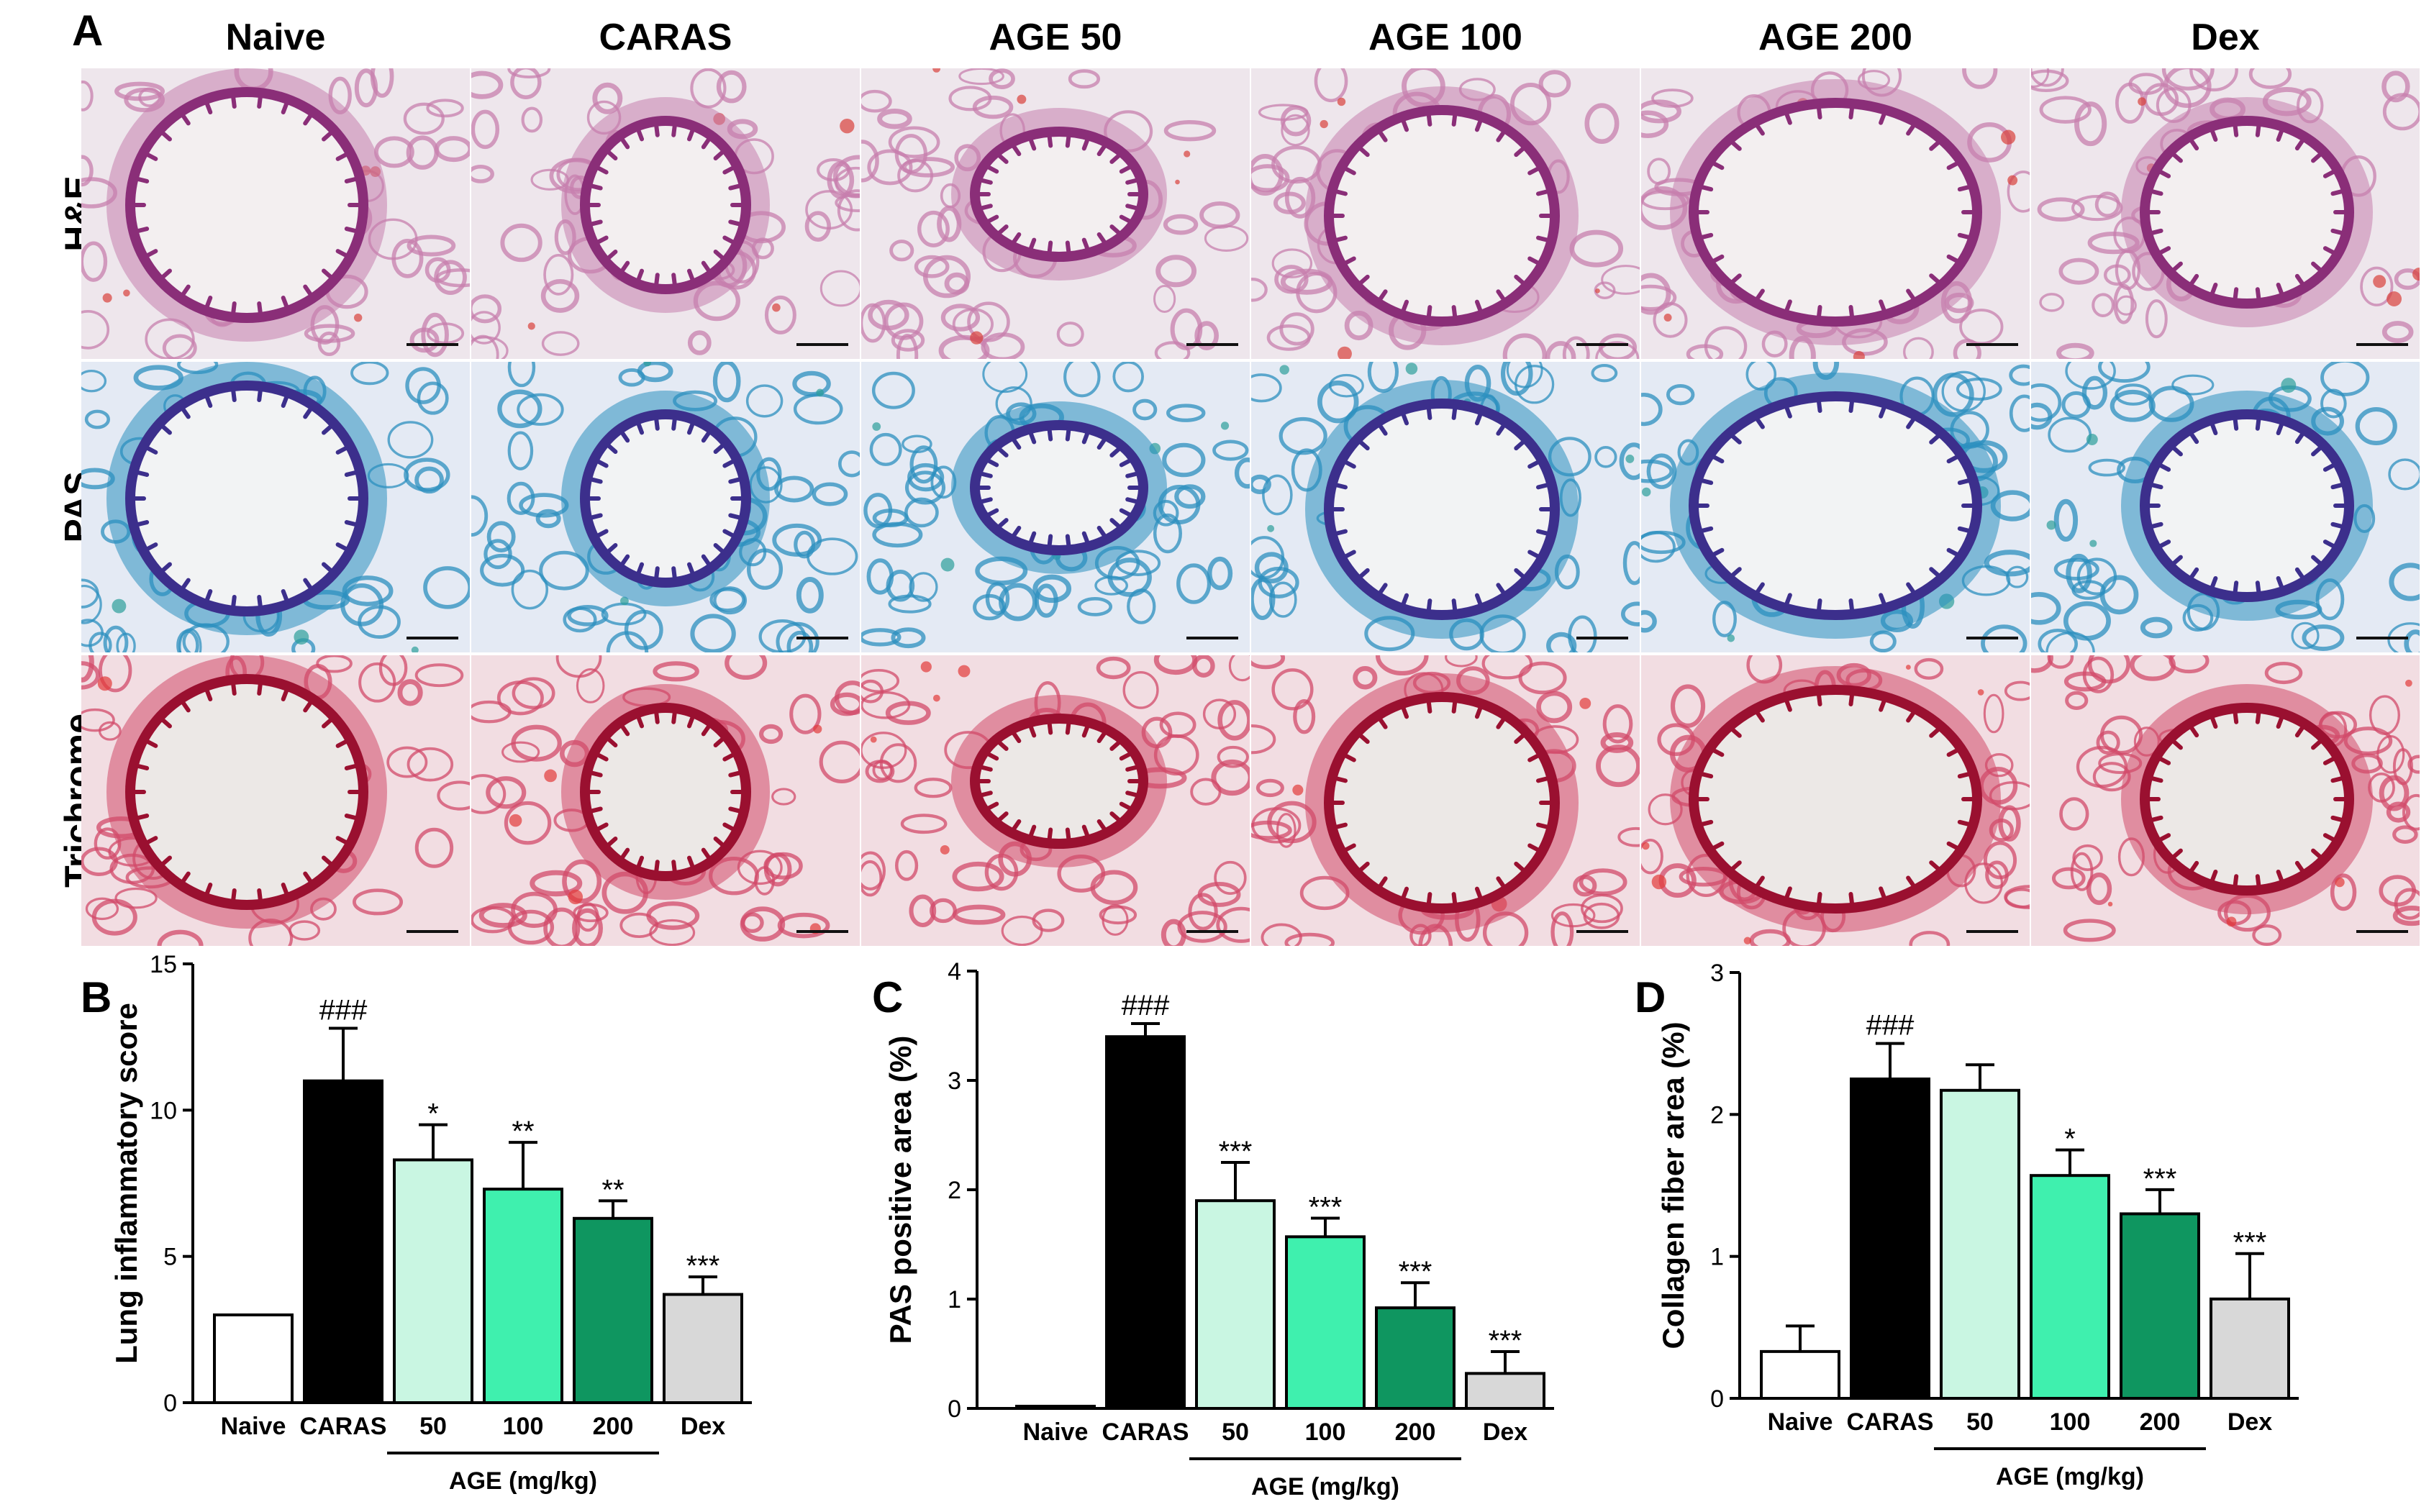 The width and height of the screenshot is (2434, 1512). What do you see at coordinates (1146, 1005) in the screenshot?
I see `chart-c-significance-1: ###` at bounding box center [1146, 1005].